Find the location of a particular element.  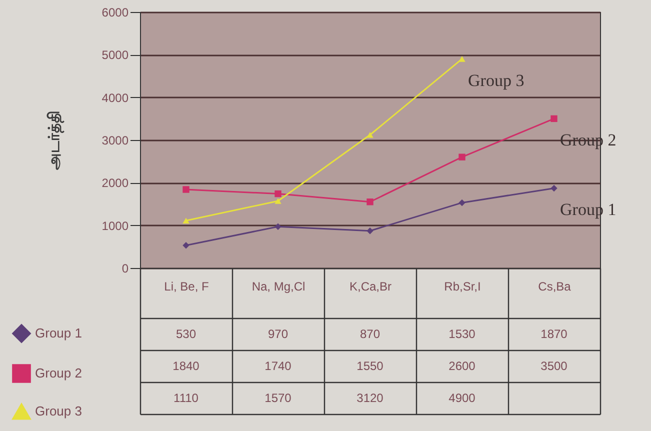

text: Group 3 is located at coordinates (496, 80).